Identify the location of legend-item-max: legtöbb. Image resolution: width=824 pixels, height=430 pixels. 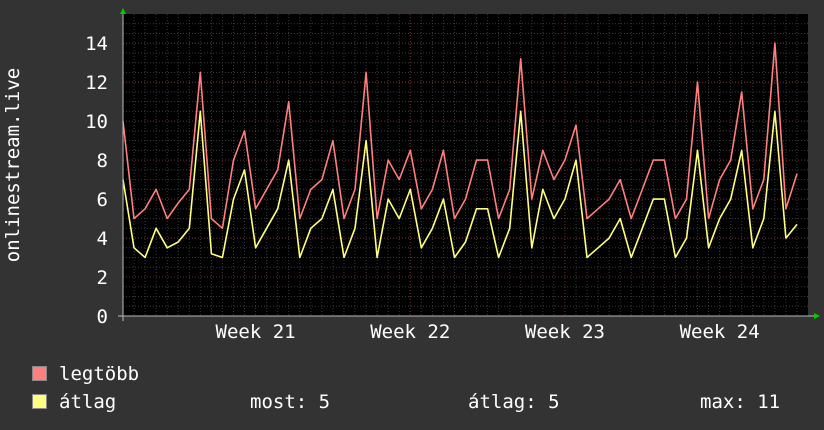
(112, 374).